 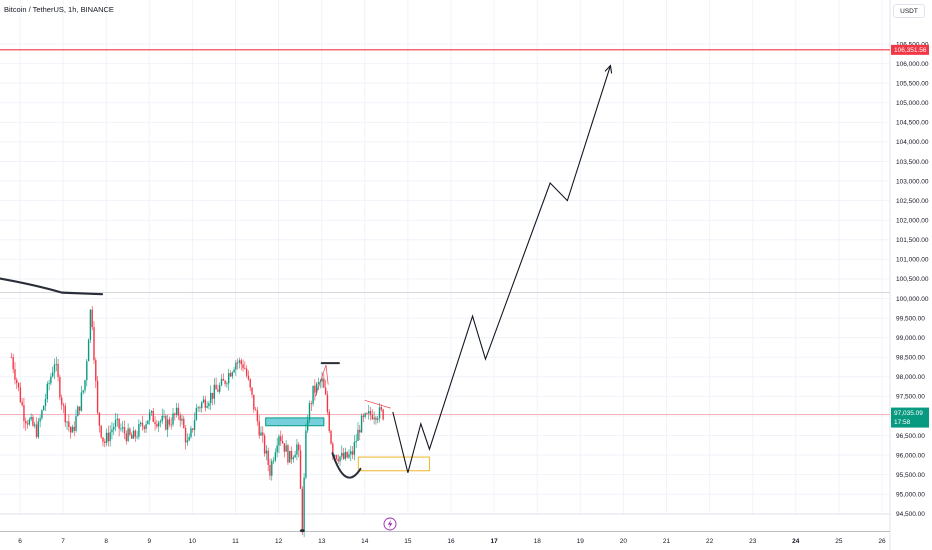 What do you see at coordinates (910, 514) in the screenshot?
I see `price-tick-label: 94,500.00` at bounding box center [910, 514].